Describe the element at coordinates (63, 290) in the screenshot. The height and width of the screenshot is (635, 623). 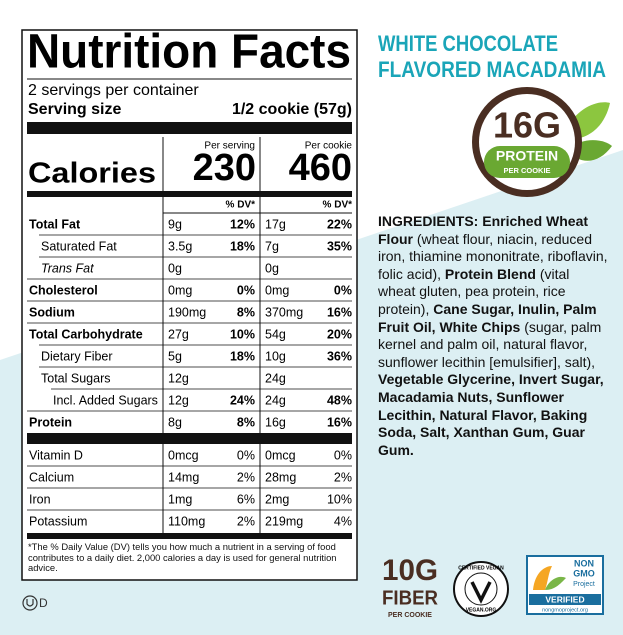
I see `nutrient-name: Cholesterol` at that location.